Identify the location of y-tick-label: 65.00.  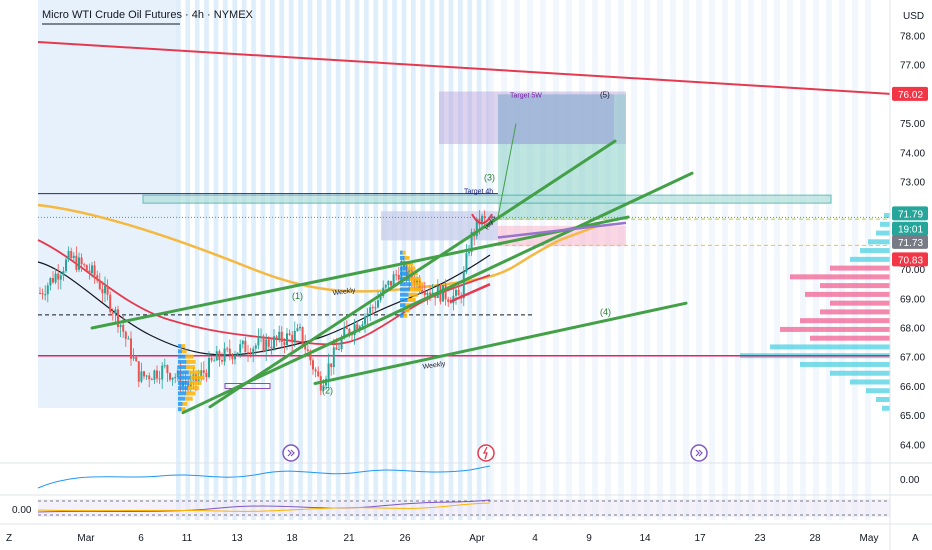
(912, 416).